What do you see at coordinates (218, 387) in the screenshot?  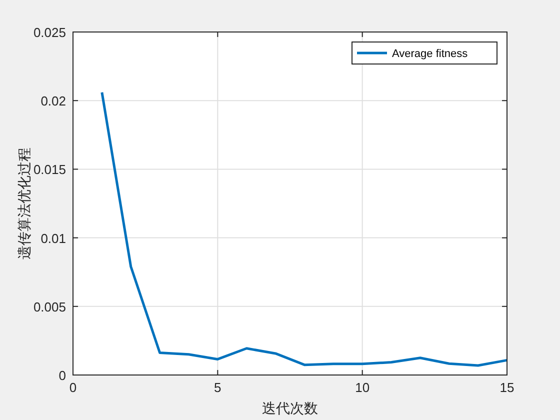 I see `x-tick-label: 5` at bounding box center [218, 387].